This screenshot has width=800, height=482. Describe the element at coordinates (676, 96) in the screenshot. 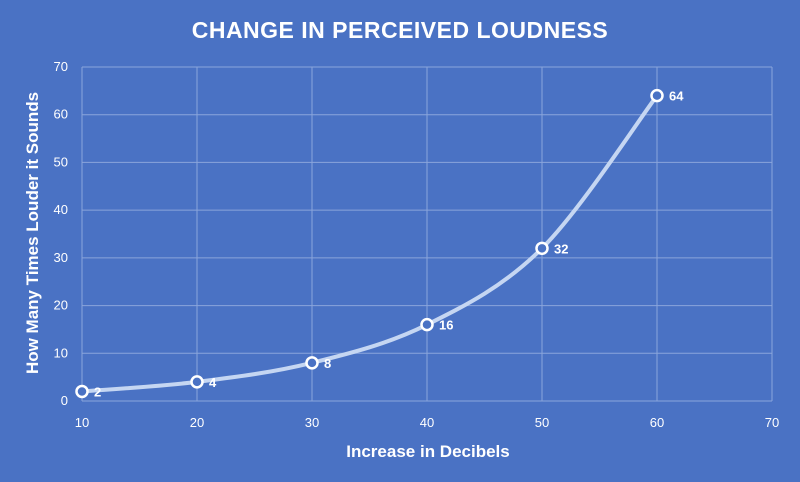

I see `data-label: 64` at that location.